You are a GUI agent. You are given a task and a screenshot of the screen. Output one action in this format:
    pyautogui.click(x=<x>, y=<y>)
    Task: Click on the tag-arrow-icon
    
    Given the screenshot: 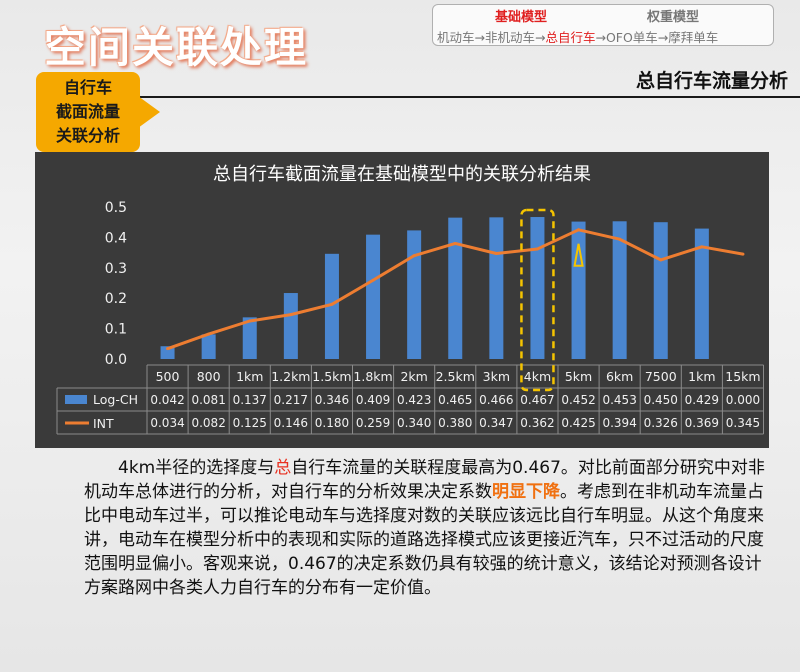 What is the action you would take?
    pyautogui.click(x=149, y=112)
    